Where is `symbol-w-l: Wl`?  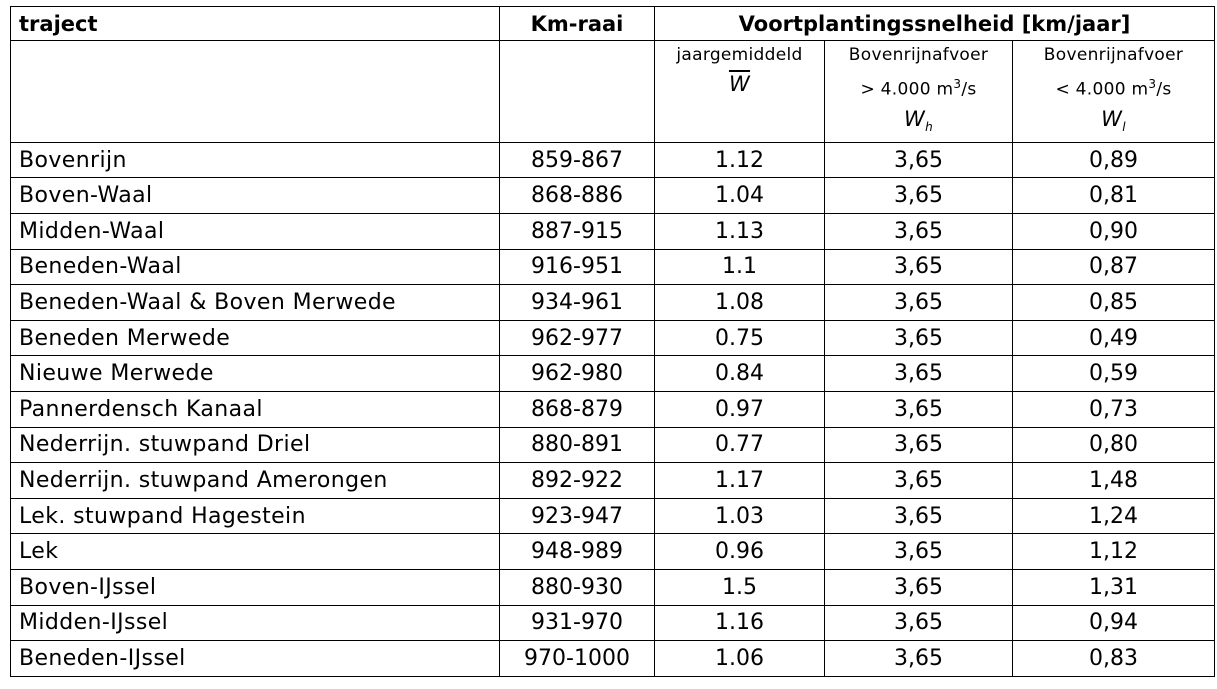
symbol-w-l: Wl is located at coordinates (1113, 120).